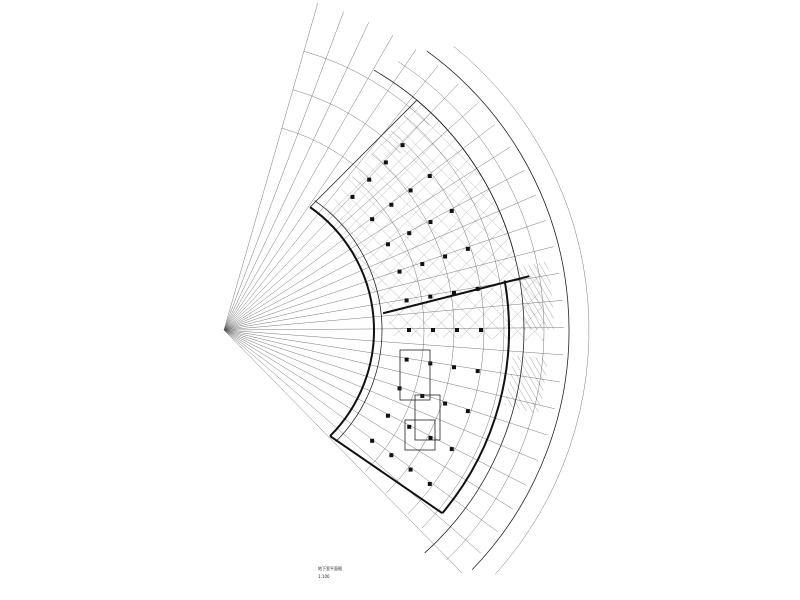 This screenshot has height=600, width=800. I want to click on section-wall, so click(456, 295).